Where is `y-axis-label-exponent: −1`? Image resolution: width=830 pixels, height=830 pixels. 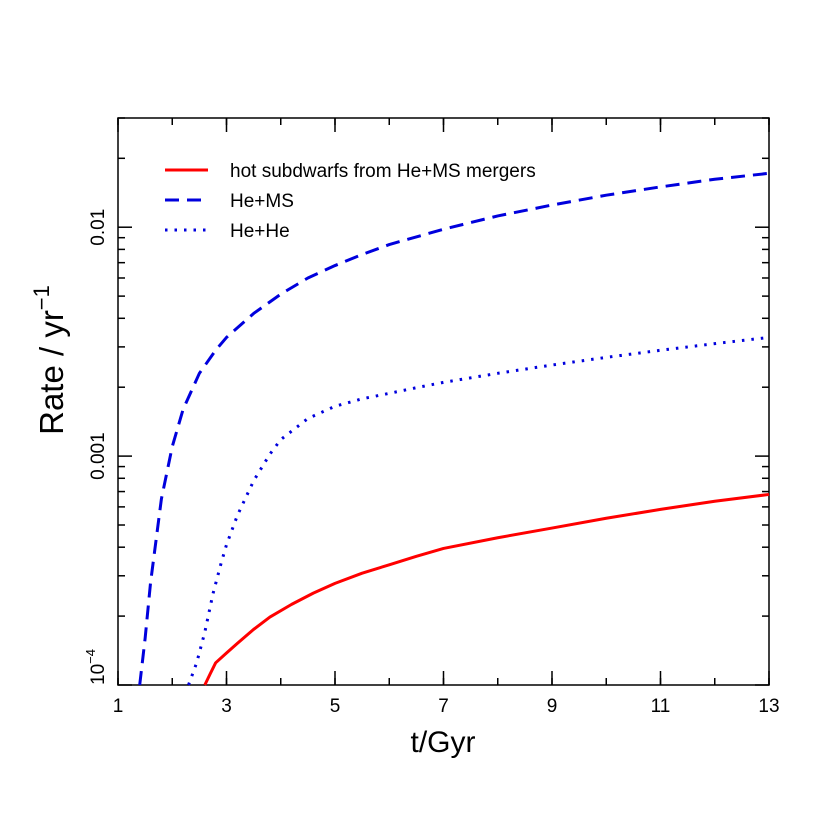 y-axis-label-exponent: −1 is located at coordinates (41, 297).